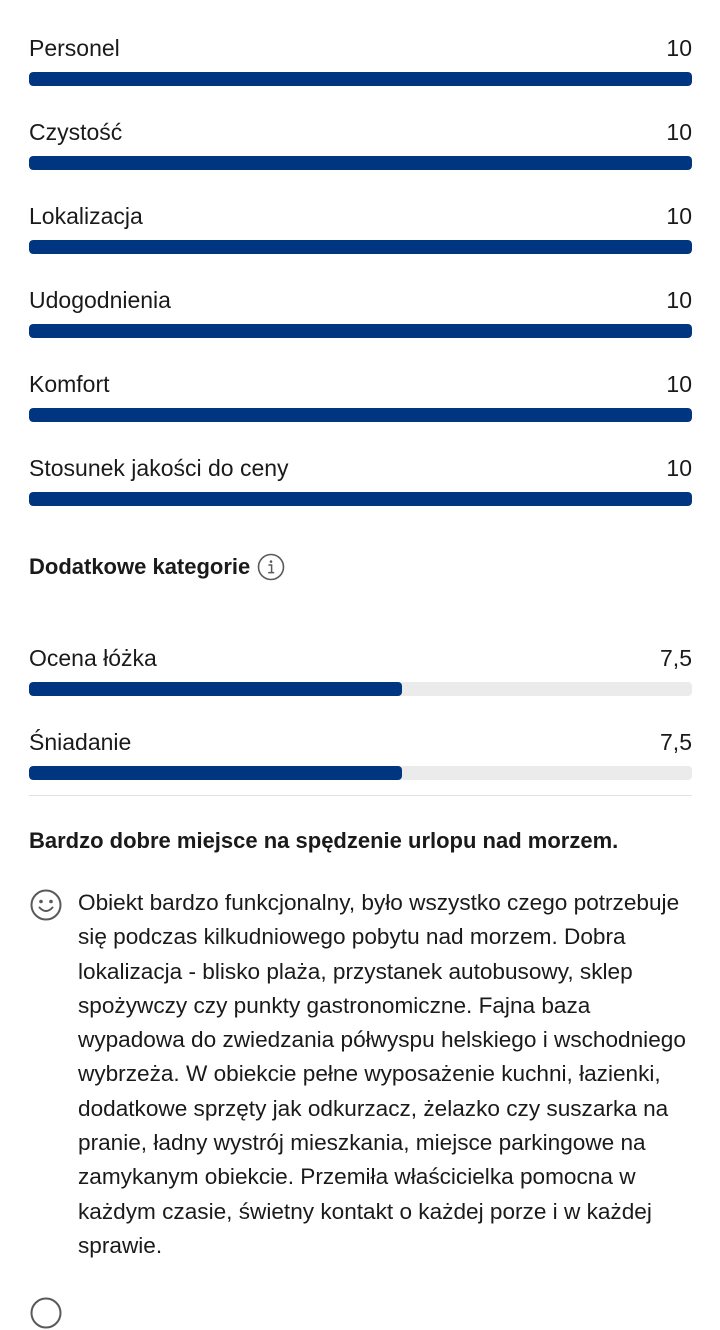 The height and width of the screenshot is (1330, 720). Describe the element at coordinates (360, 211) in the screenshot. I see `rating-row-lokalizacja: Lokalizacja 10` at that location.